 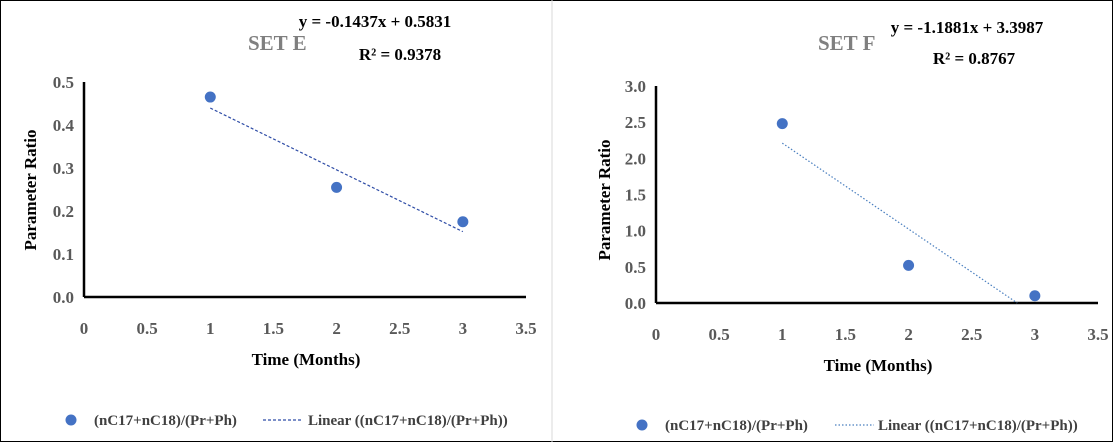 What do you see at coordinates (64, 125) in the screenshot?
I see `y-tick-label: 0.4` at bounding box center [64, 125].